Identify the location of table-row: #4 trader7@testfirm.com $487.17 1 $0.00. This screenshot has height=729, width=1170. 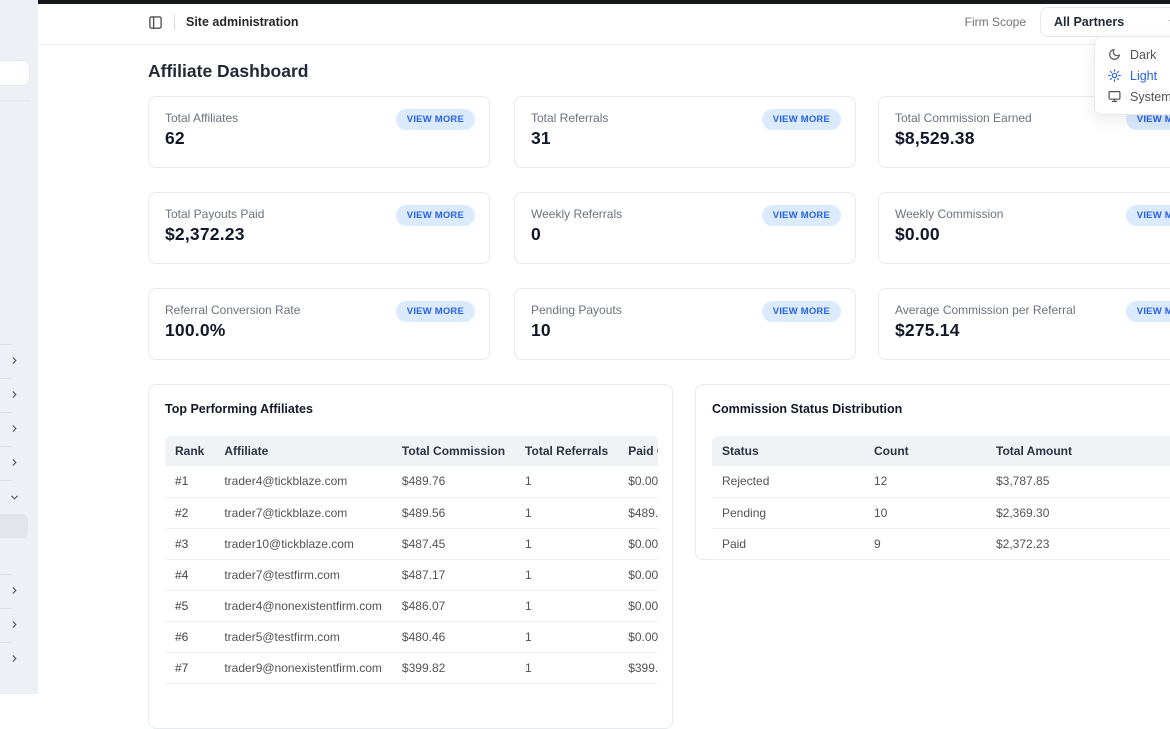
(411, 575).